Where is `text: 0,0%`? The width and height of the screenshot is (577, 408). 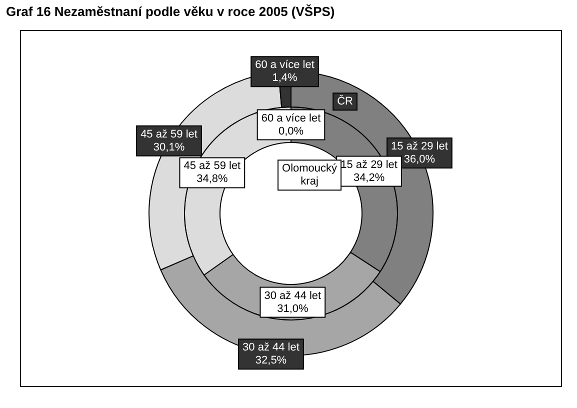
text: 0,0% is located at coordinates (291, 131).